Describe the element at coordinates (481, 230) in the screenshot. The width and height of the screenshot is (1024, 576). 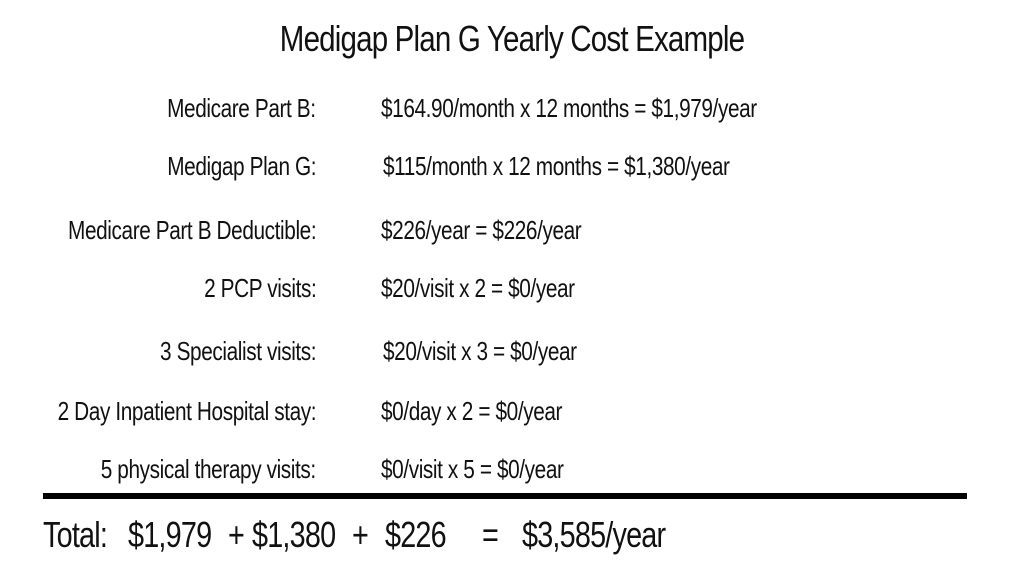
I see `cost-row-value: $226/year = $226/year` at that location.